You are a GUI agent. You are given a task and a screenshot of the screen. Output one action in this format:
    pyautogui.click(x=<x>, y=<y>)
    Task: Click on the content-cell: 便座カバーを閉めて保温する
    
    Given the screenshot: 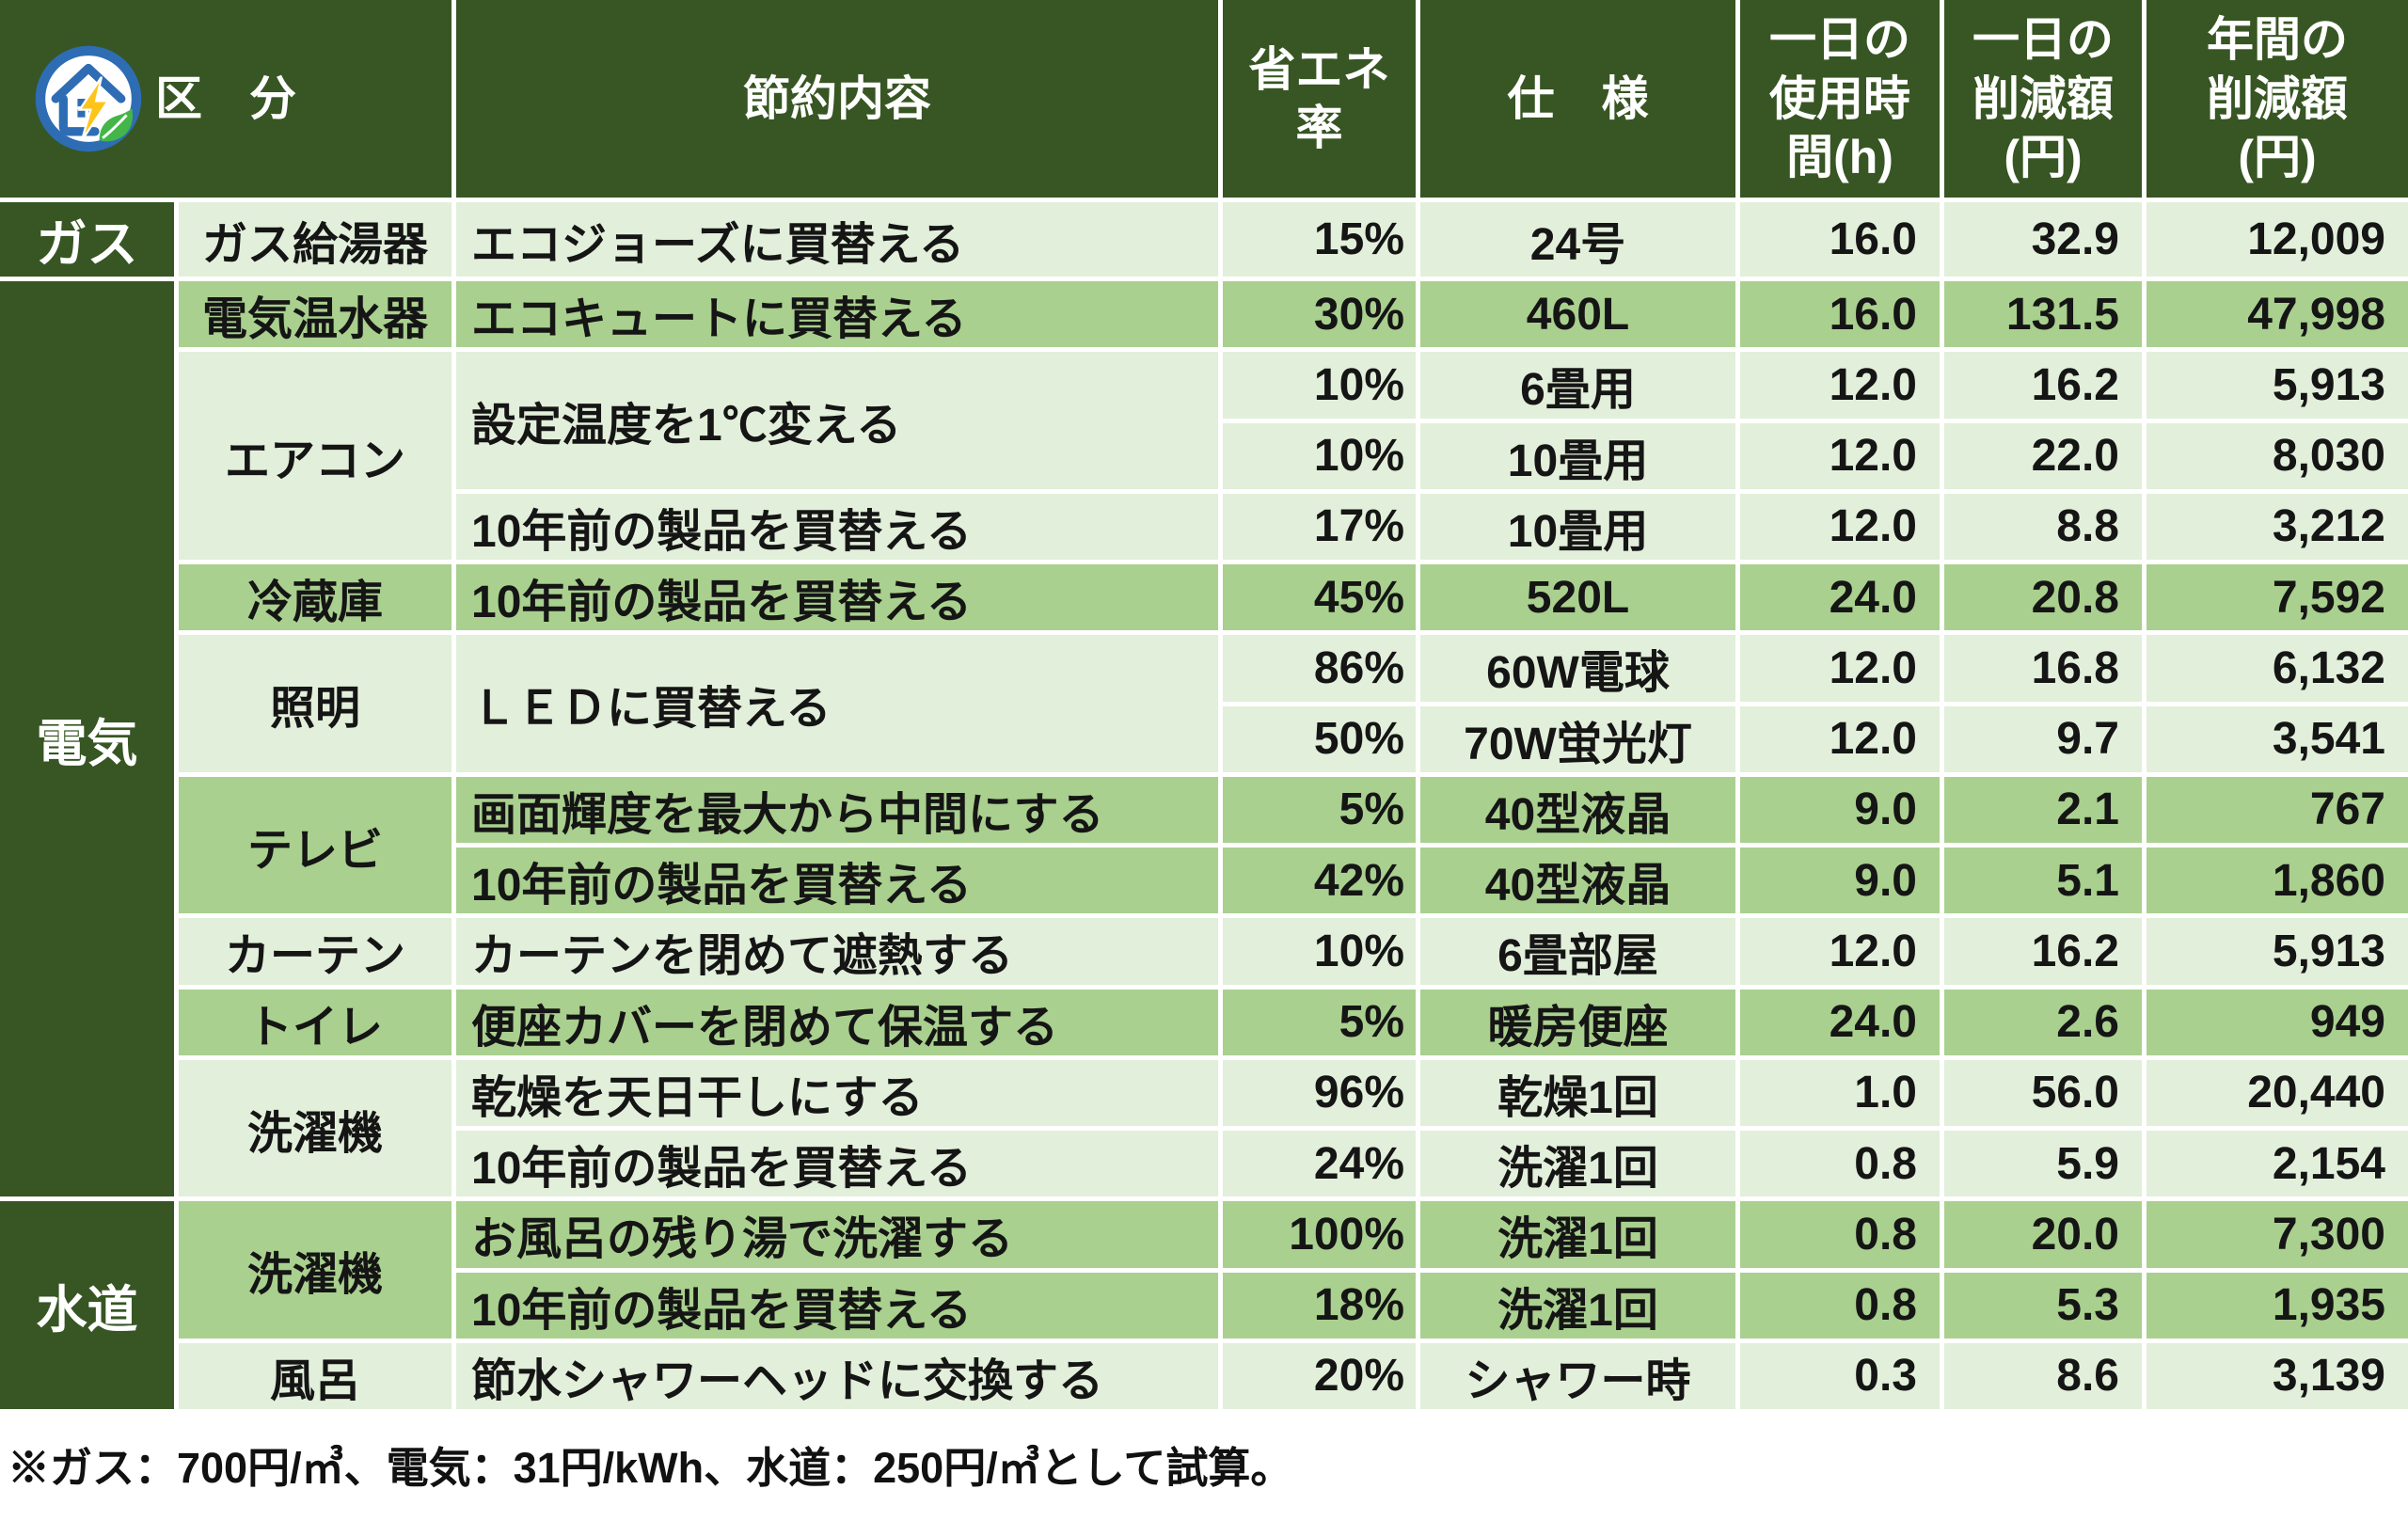 What is the action you would take?
    pyautogui.click(x=837, y=1022)
    